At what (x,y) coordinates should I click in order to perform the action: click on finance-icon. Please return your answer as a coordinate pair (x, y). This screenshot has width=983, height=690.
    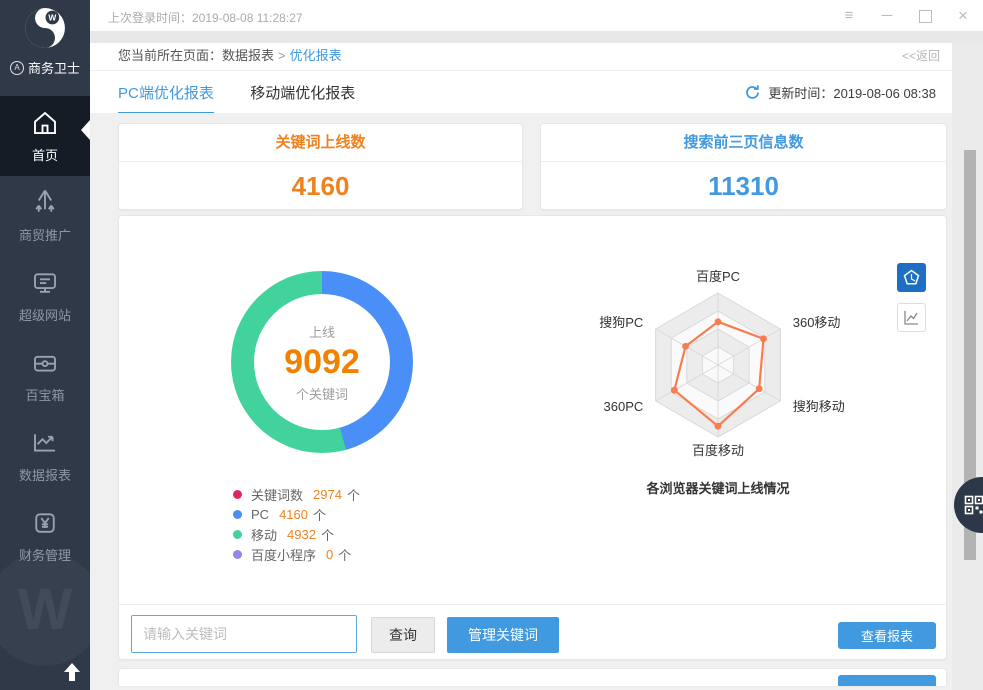
    Looking at the image, I should click on (45, 523).